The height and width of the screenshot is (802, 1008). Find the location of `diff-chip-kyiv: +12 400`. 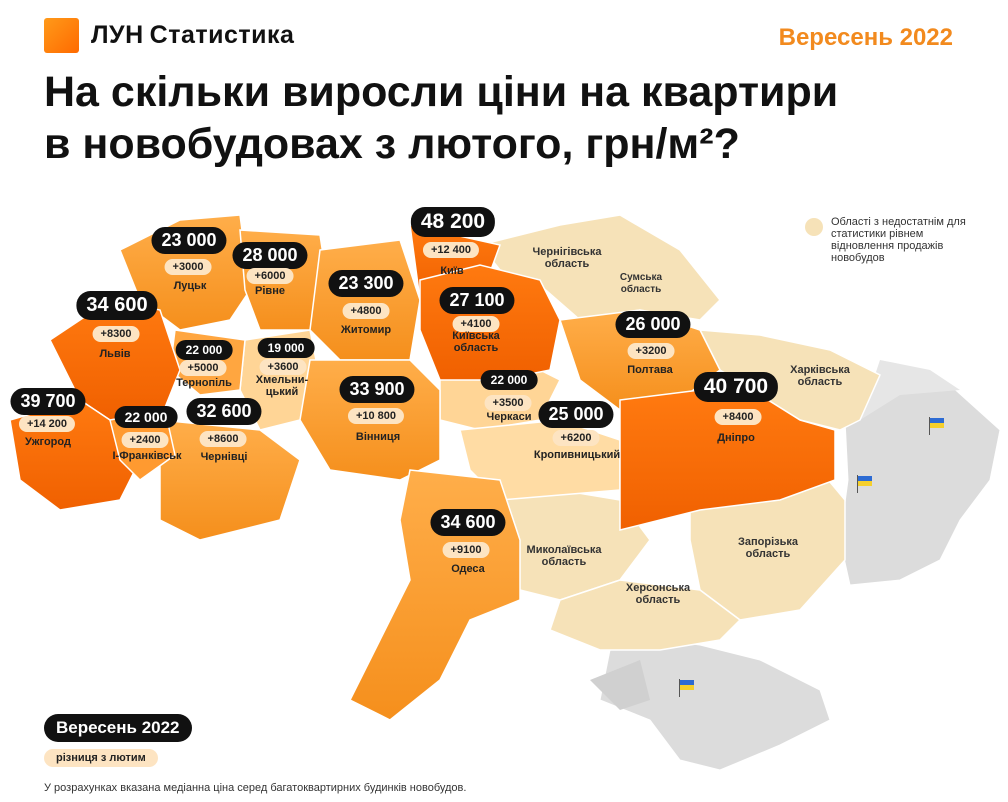

diff-chip-kyiv: +12 400 is located at coordinates (451, 250).